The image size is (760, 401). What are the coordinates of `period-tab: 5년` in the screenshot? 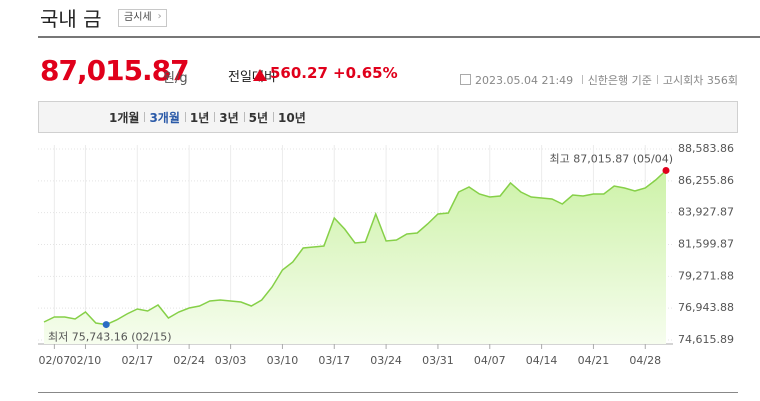 It's located at (258, 118).